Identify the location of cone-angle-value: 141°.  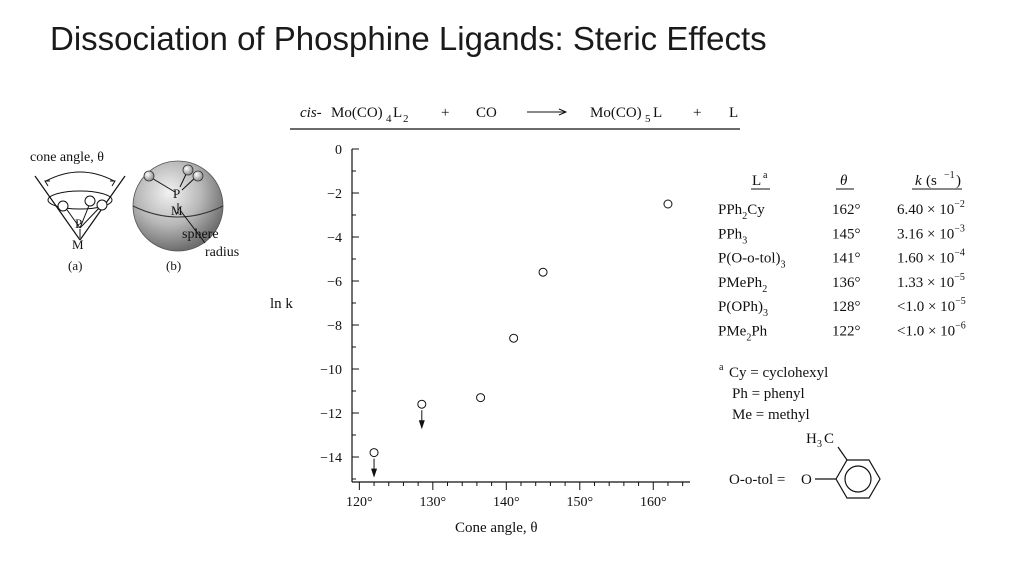
(846, 259).